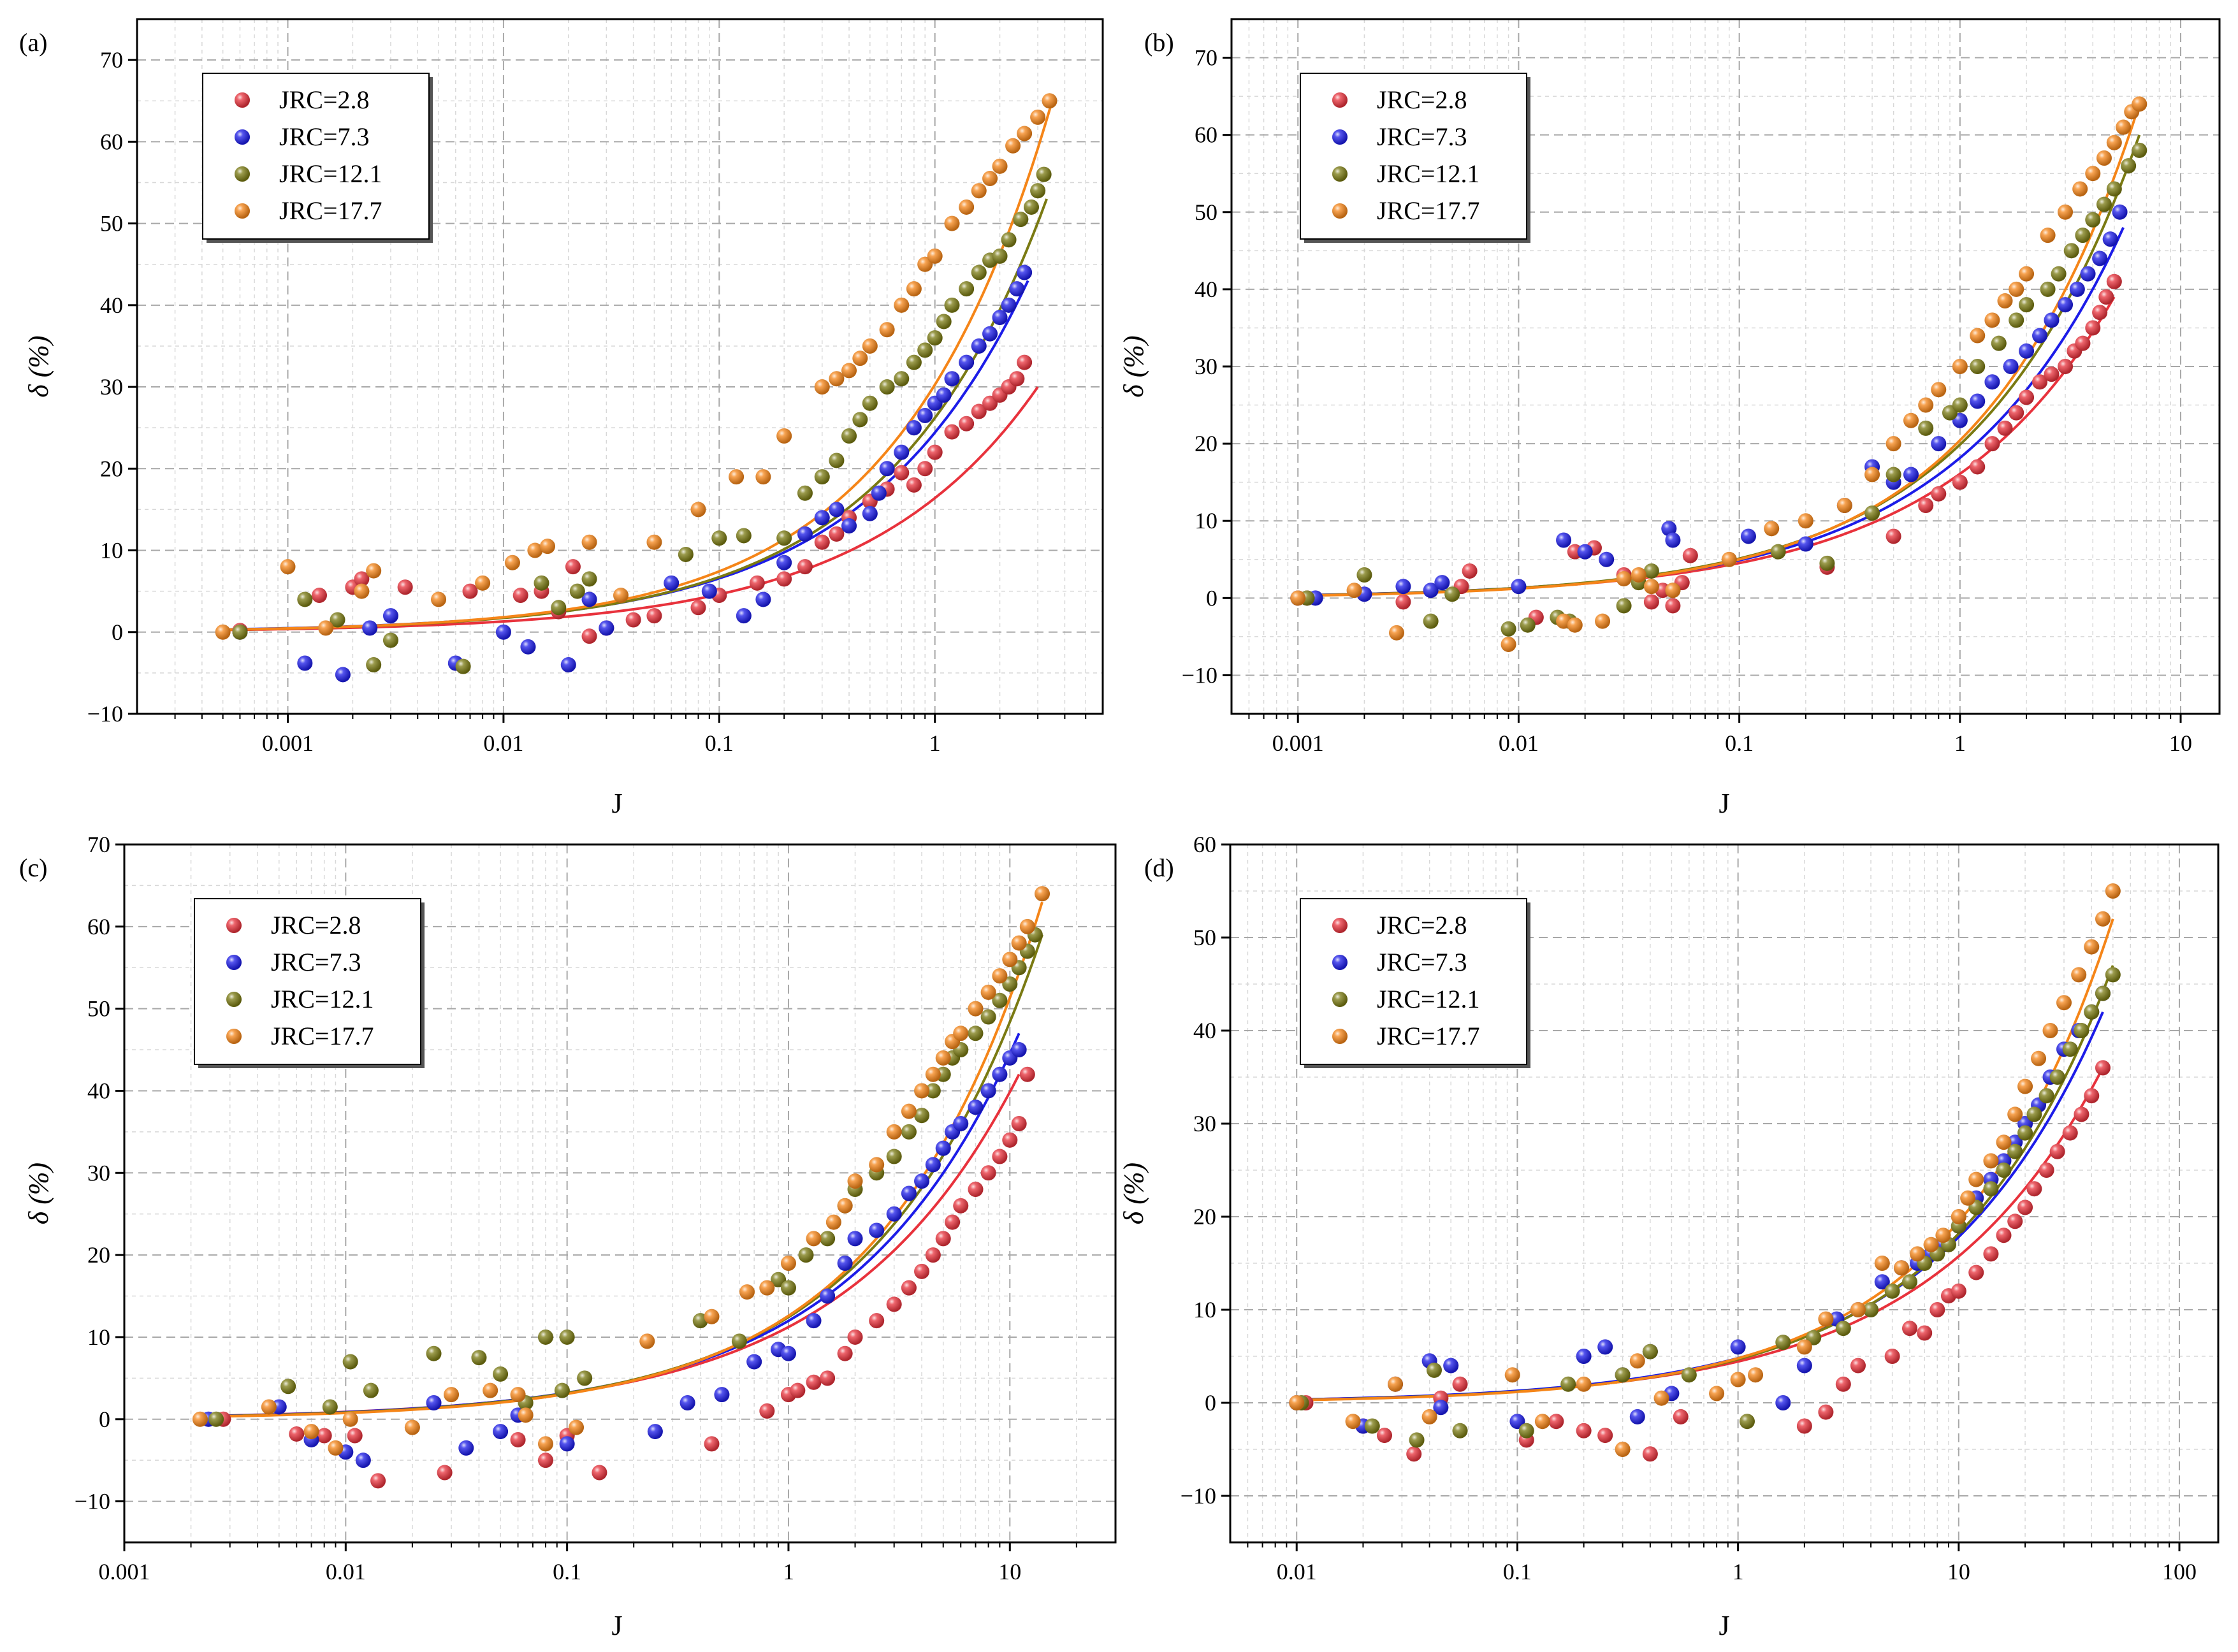 Image resolution: width=2238 pixels, height=1652 pixels. Describe the element at coordinates (1415, 983) in the screenshot. I see `legend: JRC=2.8 JRC=7.3 JRC=12.1 JRC=17.7` at that location.